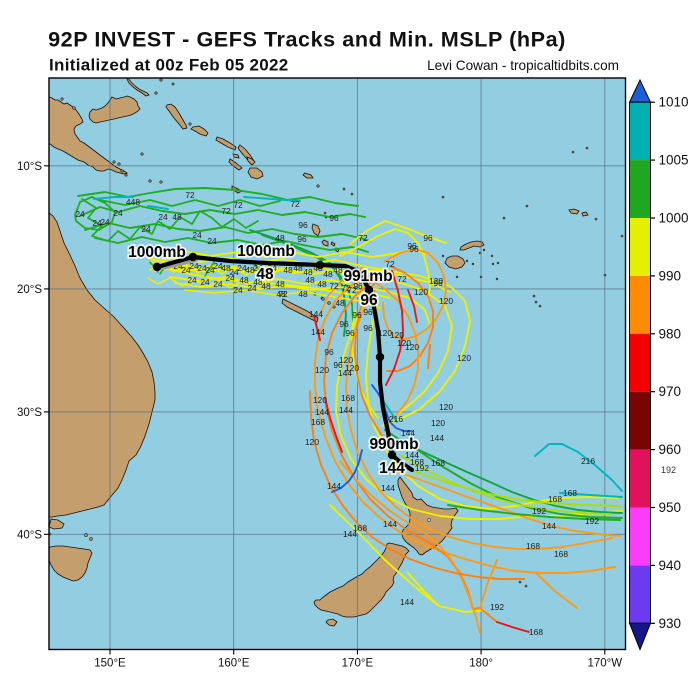 Image resolution: width=700 pixels, height=700 pixels. What do you see at coordinates (674, 218) in the screenshot?
I see `svg-text: 1000` at bounding box center [674, 218].